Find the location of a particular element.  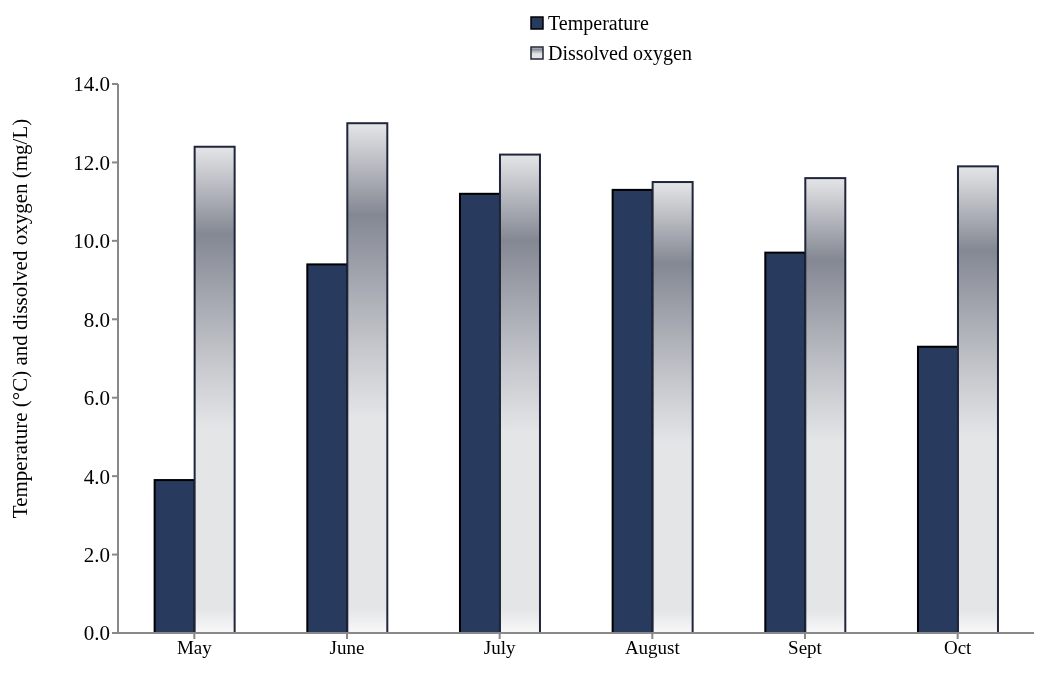

y-tick-label: 4.0 is located at coordinates (96, 476).